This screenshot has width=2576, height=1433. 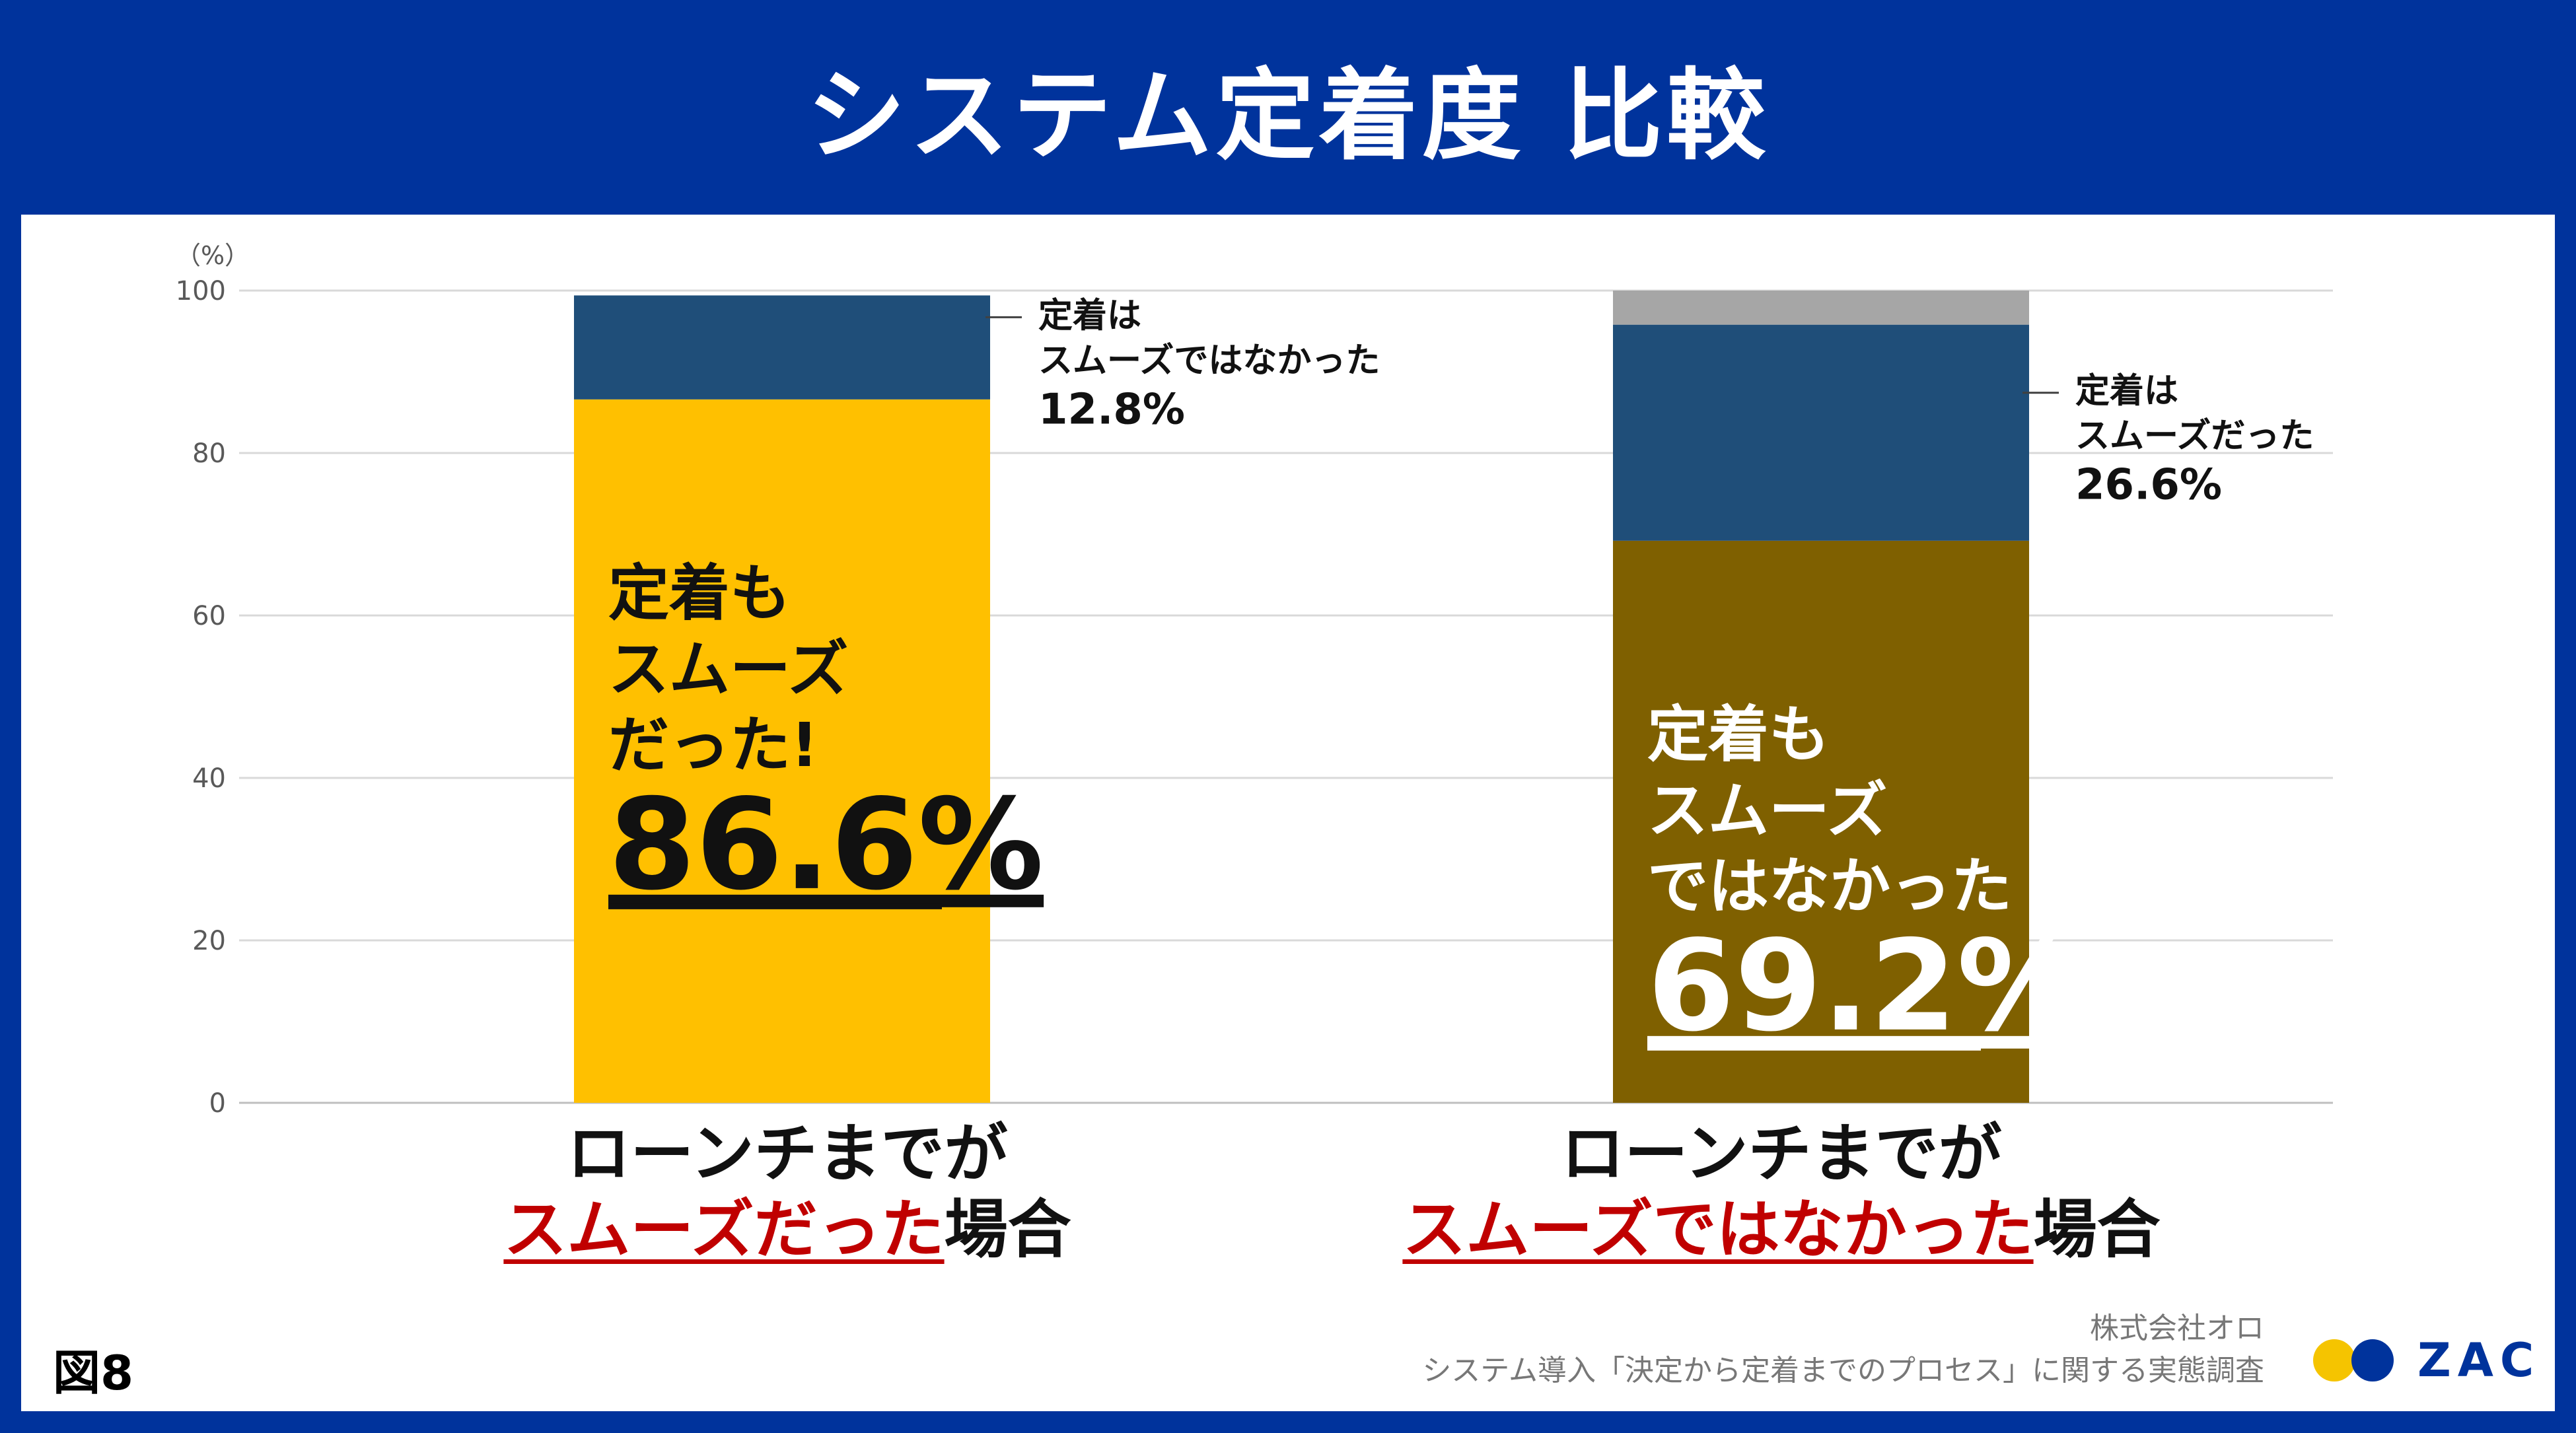 I want to click on category-label-smooth: ローンチまでが スムーズだった場合, so click(x=788, y=1192).